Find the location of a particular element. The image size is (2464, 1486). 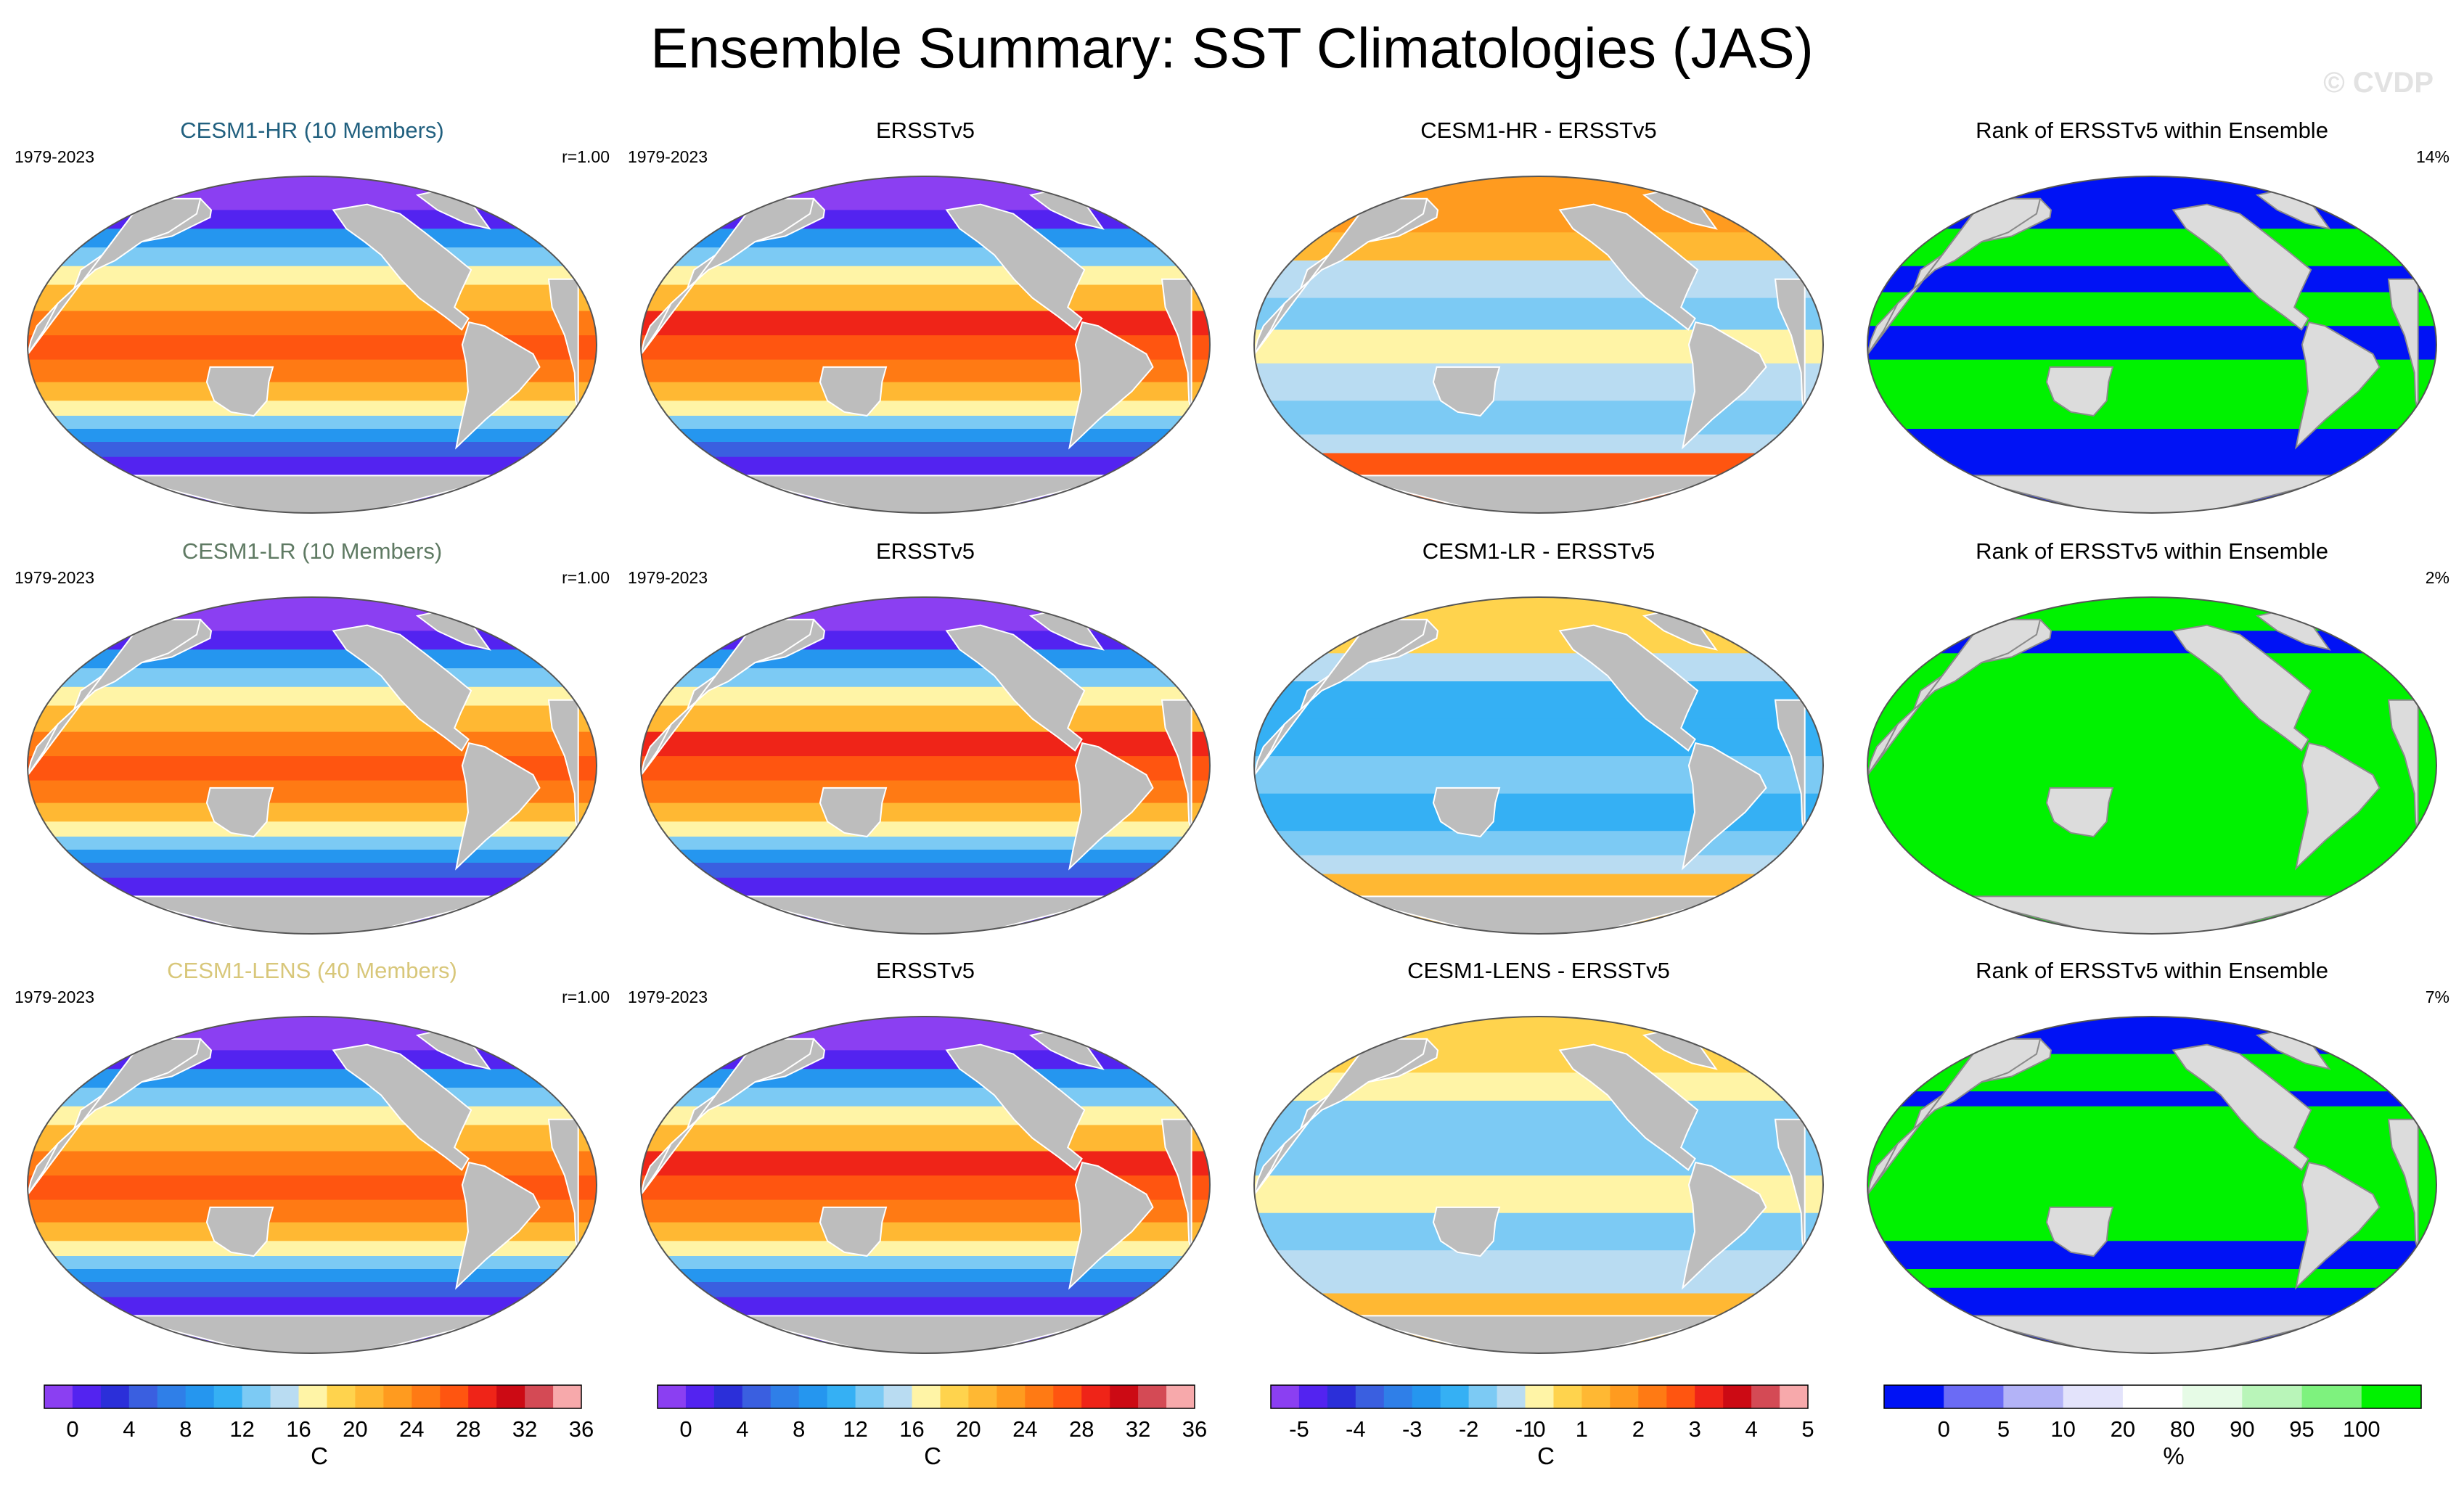

colorbar-tick-label: 95 is located at coordinates (2301, 1429).